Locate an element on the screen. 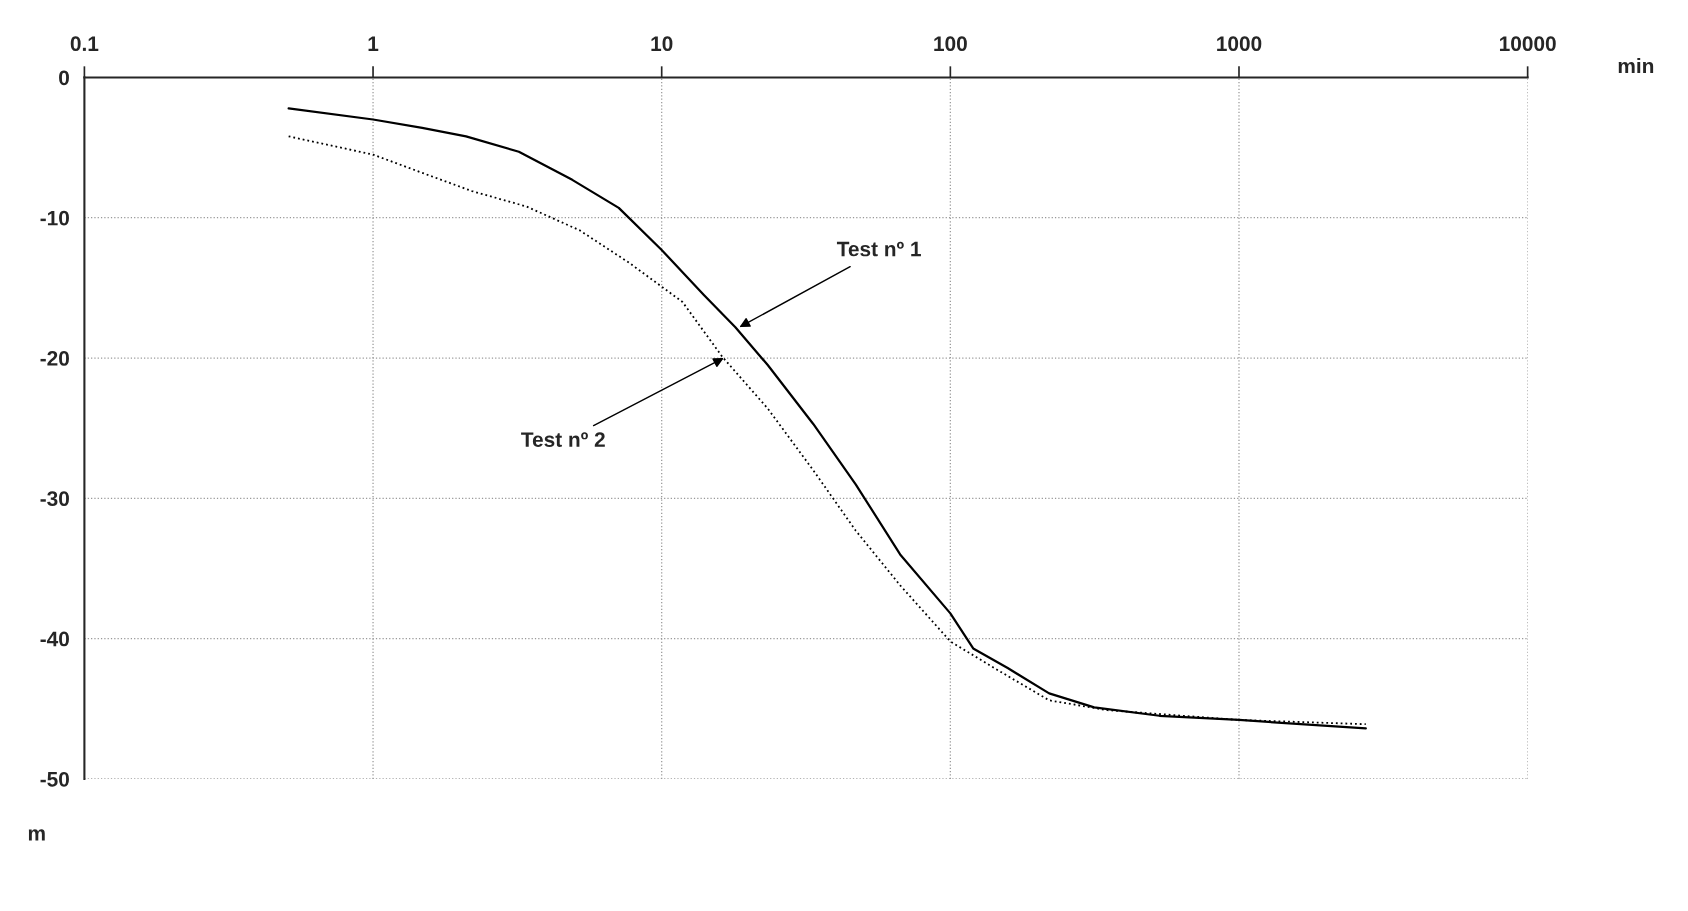 The width and height of the screenshot is (1688, 911). annotation: Test nº 1 is located at coordinates (878, 249).